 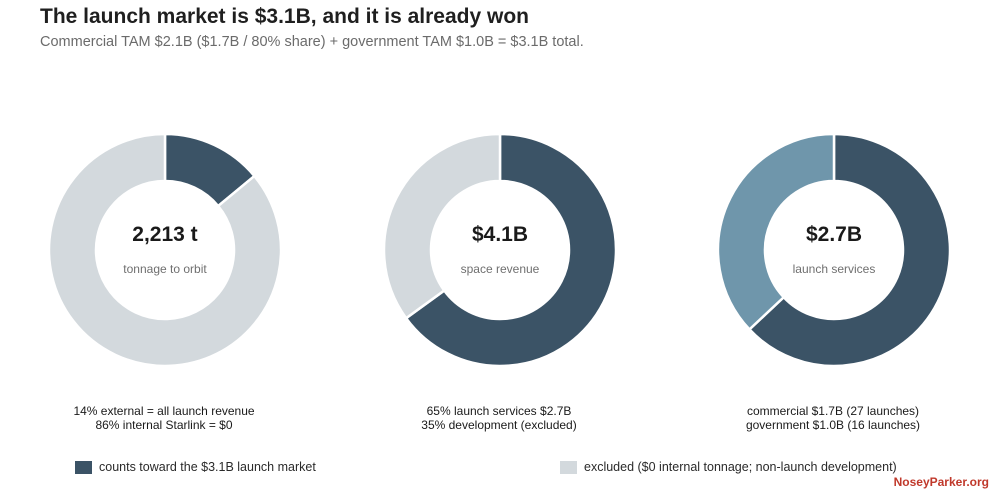 What do you see at coordinates (834, 234) in the screenshot?
I see `center-value: $2.7B` at bounding box center [834, 234].